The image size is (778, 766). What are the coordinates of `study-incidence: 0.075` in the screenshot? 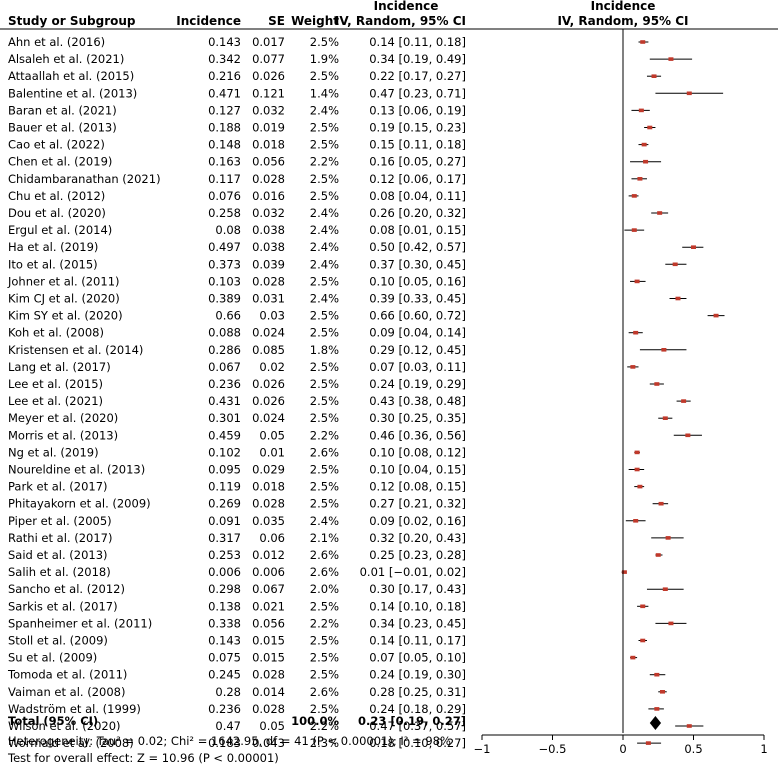 It's located at (224, 658).